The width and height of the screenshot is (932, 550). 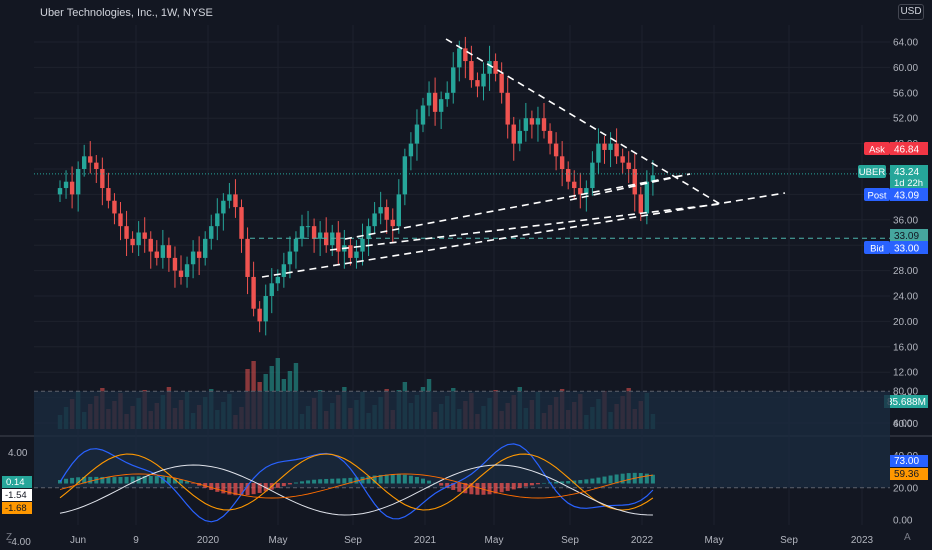 I want to click on post-tag-value-bg, so click(x=909, y=194).